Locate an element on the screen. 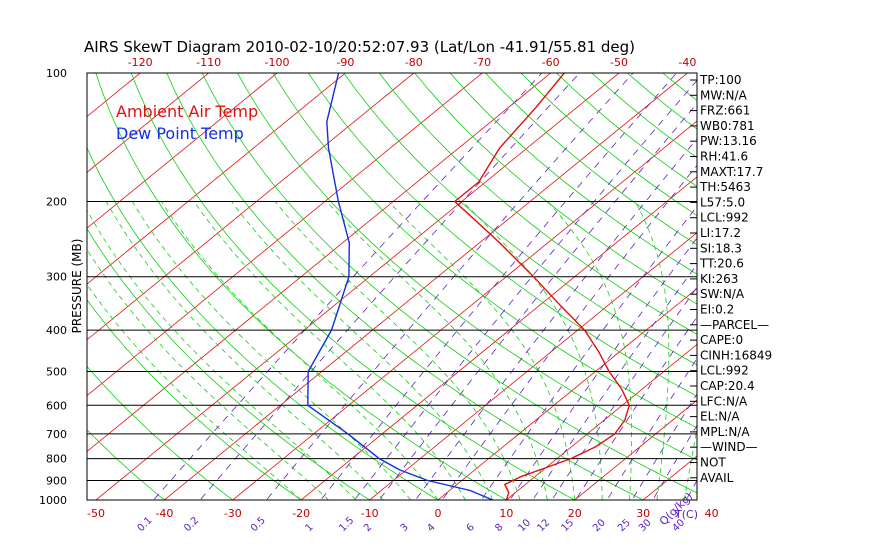 This screenshot has height=560, width=870. top-temp-tick-label: -40 is located at coordinates (687, 62).